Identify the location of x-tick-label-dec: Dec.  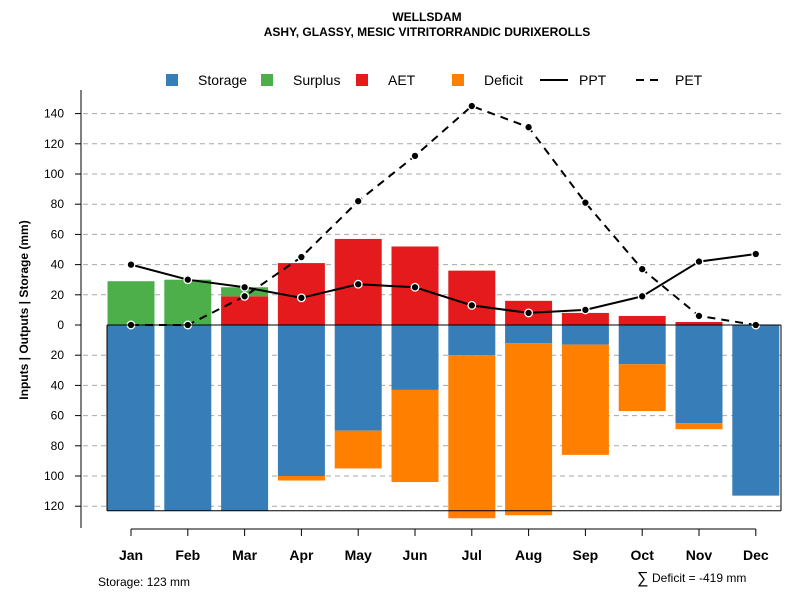
(756, 555).